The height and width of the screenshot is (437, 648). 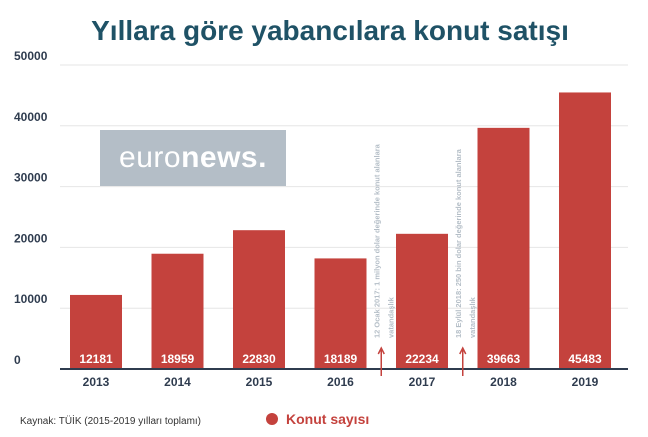 What do you see at coordinates (220, 157) in the screenshot?
I see `logo-text-news: news` at bounding box center [220, 157].